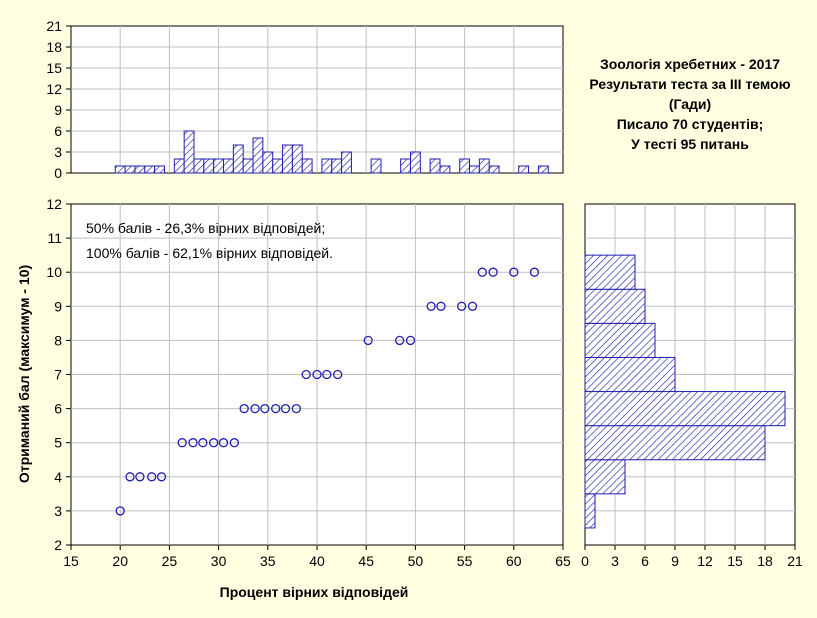 This screenshot has height=618, width=817. Describe the element at coordinates (58, 477) in the screenshot. I see `scatter-y-tick-label: 4` at that location.